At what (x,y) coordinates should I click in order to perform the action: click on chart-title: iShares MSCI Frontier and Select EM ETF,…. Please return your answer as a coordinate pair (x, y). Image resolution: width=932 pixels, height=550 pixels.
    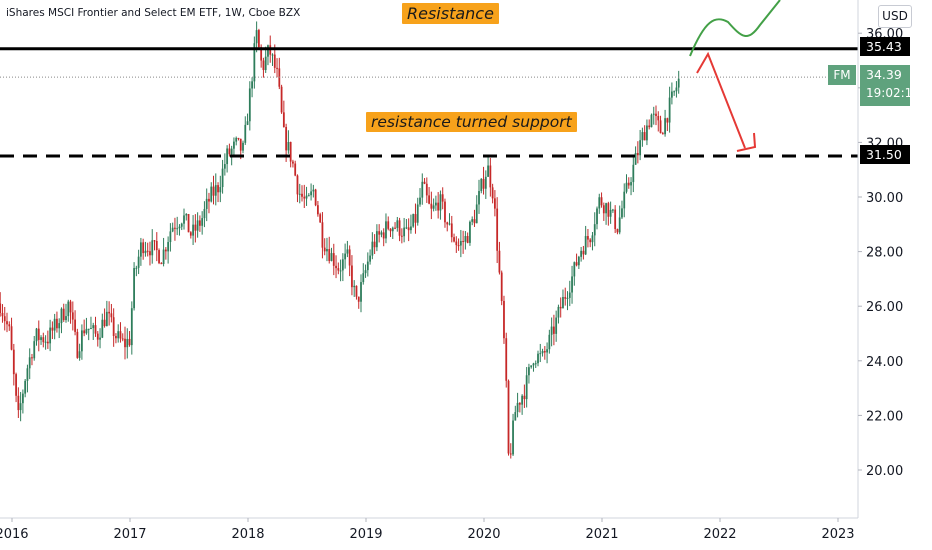
    Looking at the image, I should click on (153, 13).